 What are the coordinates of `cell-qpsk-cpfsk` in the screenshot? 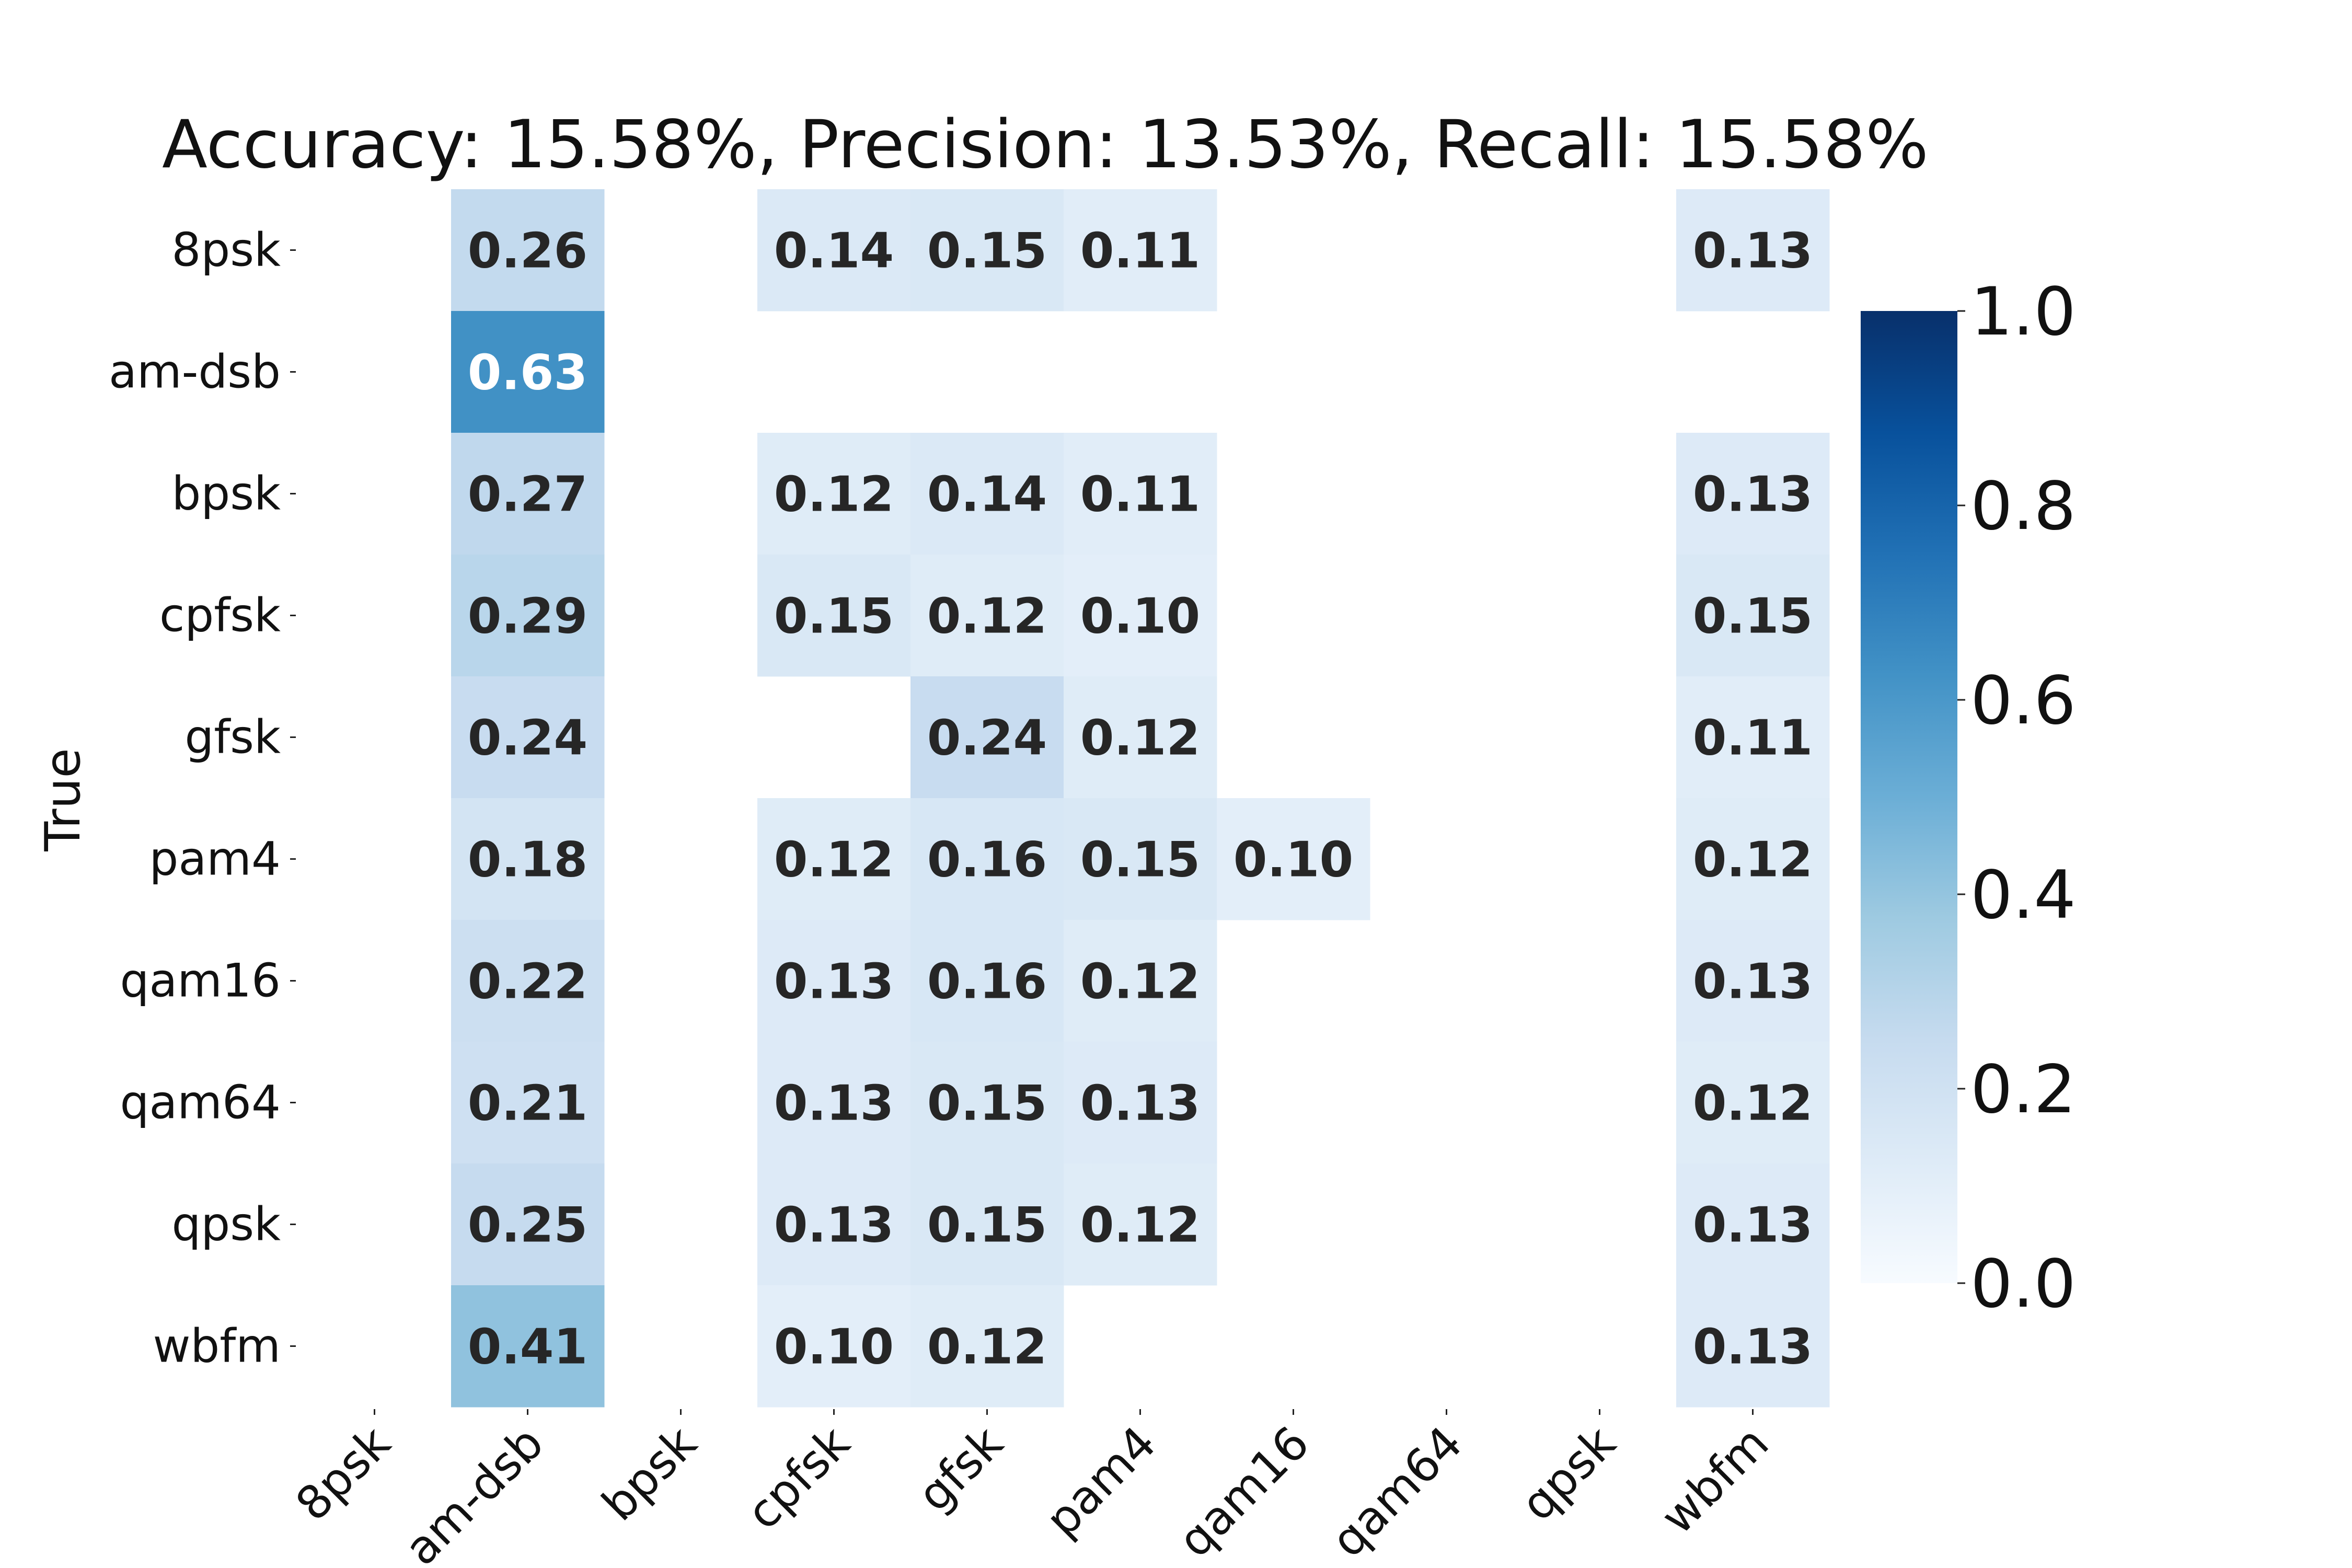 It's located at (834, 1224).